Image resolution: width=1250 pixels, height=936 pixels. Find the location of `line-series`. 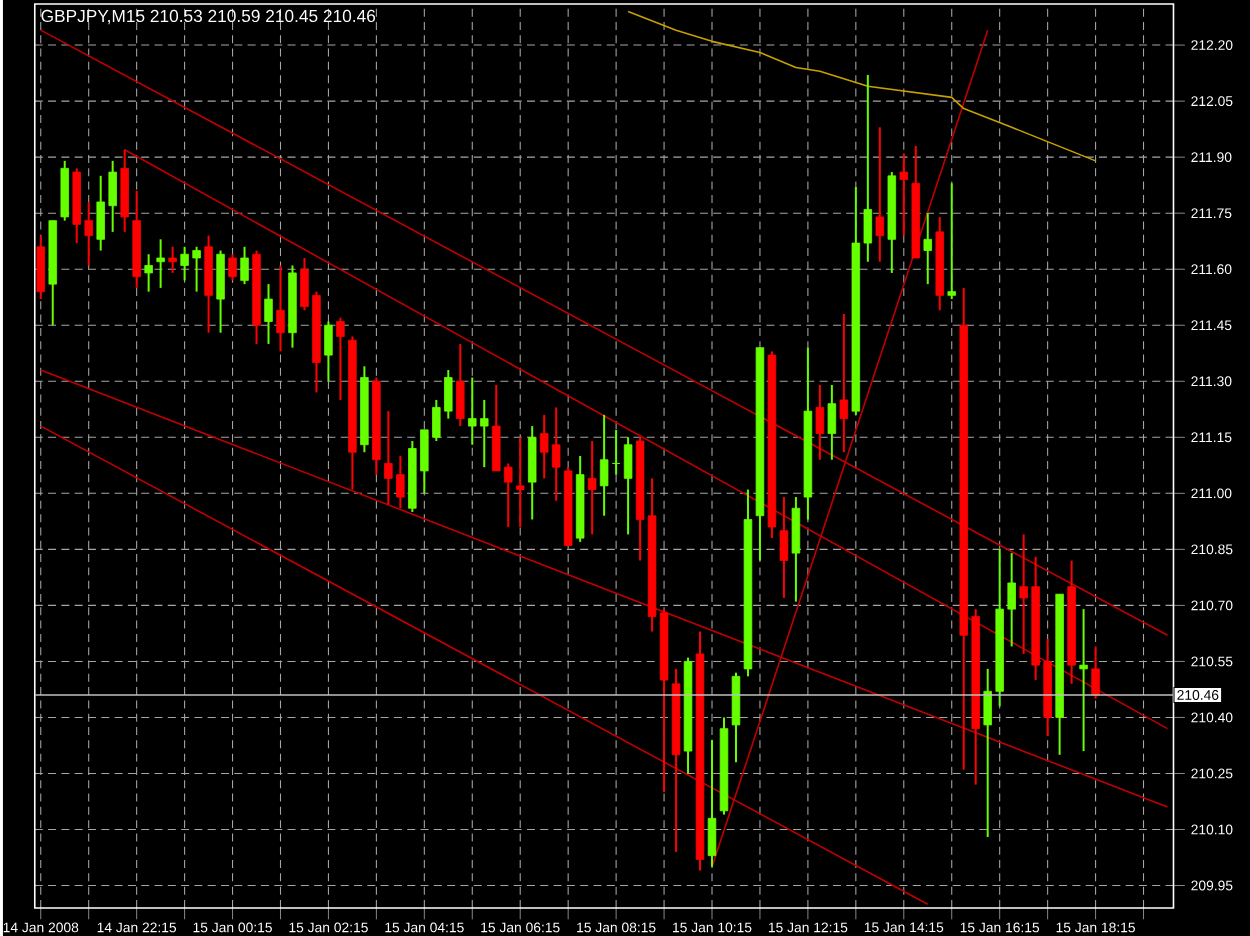

line-series is located at coordinates (862, 86).